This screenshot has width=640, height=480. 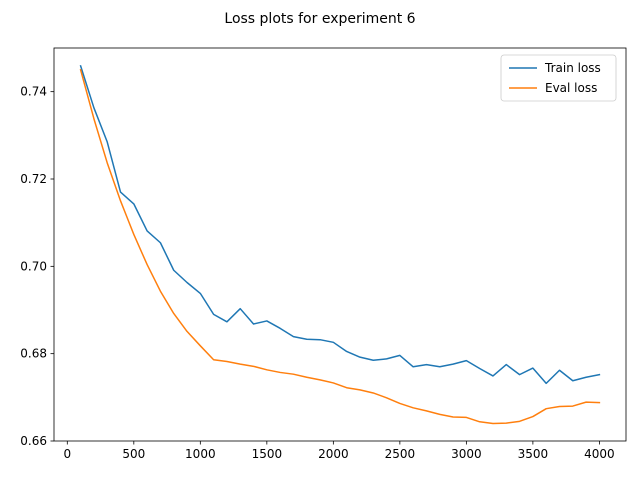 What do you see at coordinates (466, 454) in the screenshot?
I see `x-tick-label: 3000` at bounding box center [466, 454].